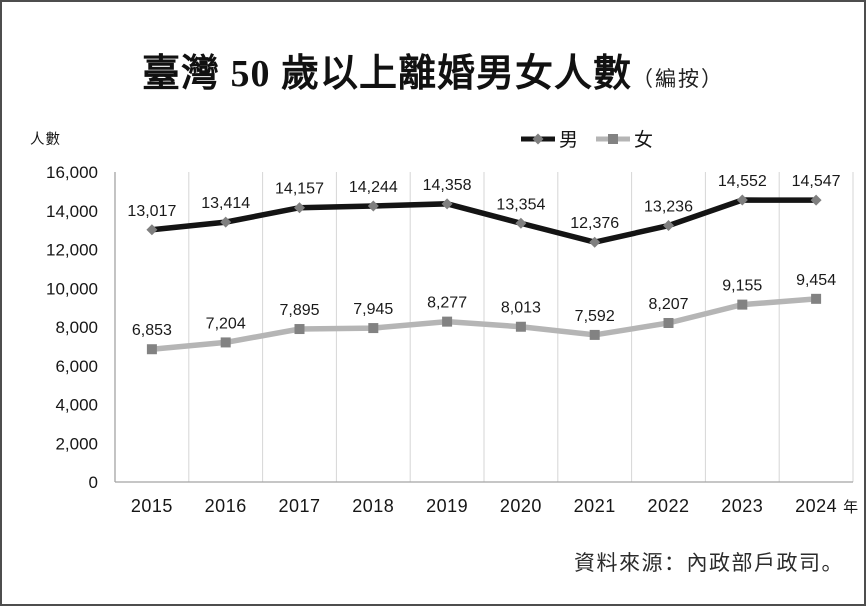 This screenshot has height=606, width=866. Describe the element at coordinates (76, 327) in the screenshot. I see `y-tick-label: 8,000` at that location.